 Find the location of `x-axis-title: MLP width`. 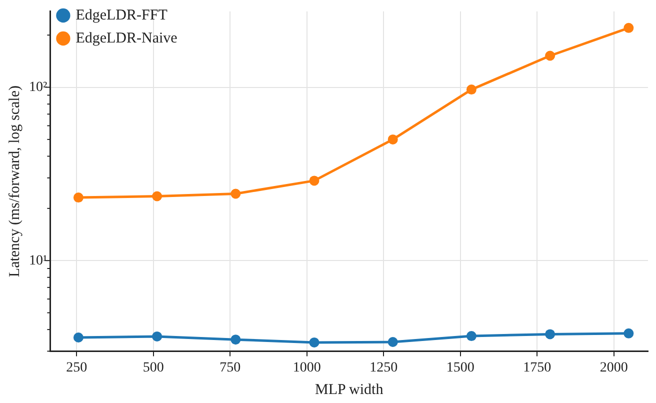

x-axis-title: MLP width is located at coordinates (349, 390).